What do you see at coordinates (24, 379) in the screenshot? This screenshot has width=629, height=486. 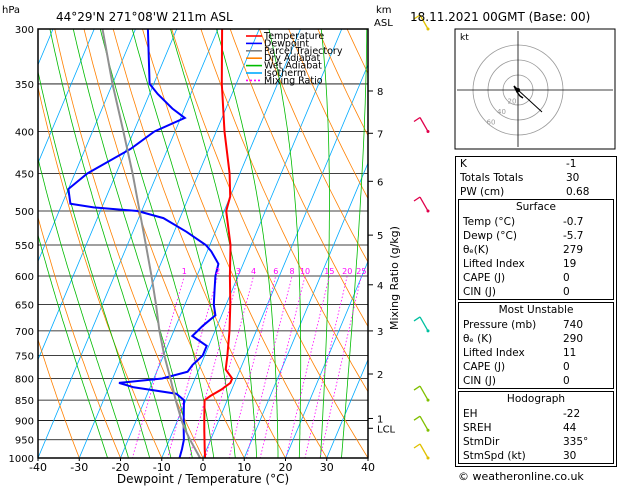 I see `pressure-tick-label: 800` at bounding box center [24, 379].